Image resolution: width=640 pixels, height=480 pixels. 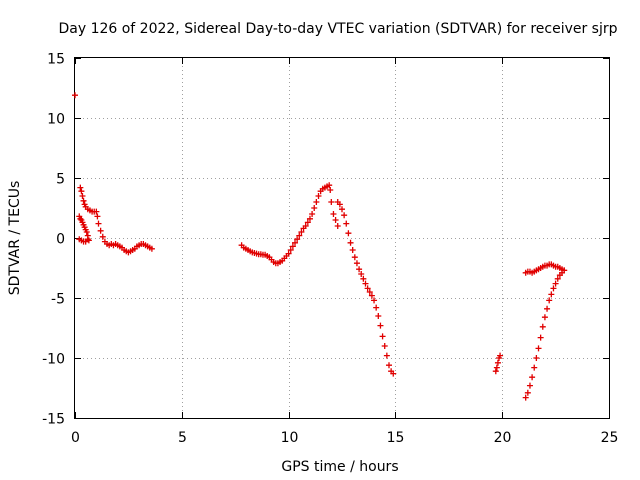 I want to click on x-tick-label: 10, so click(x=290, y=438).